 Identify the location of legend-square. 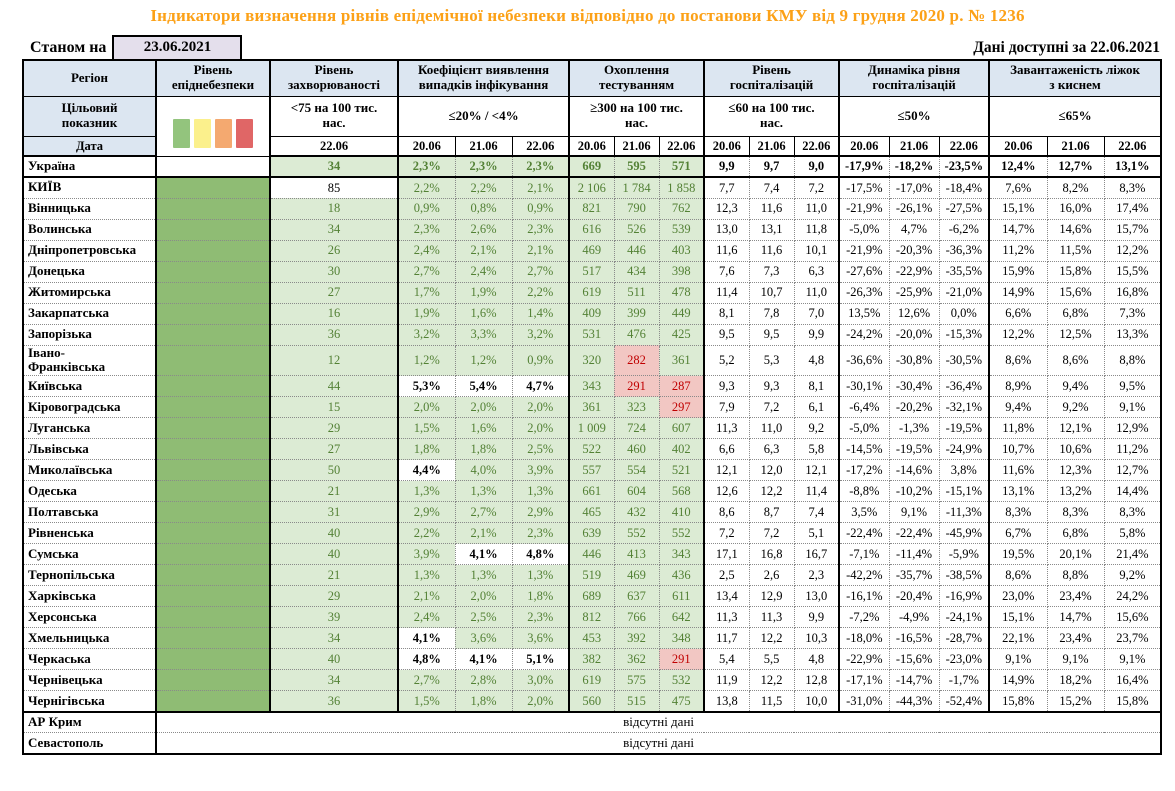
(181, 133).